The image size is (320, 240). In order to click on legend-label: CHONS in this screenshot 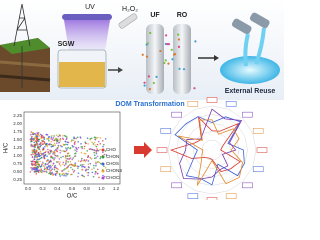, I will do `click(114, 170)`.